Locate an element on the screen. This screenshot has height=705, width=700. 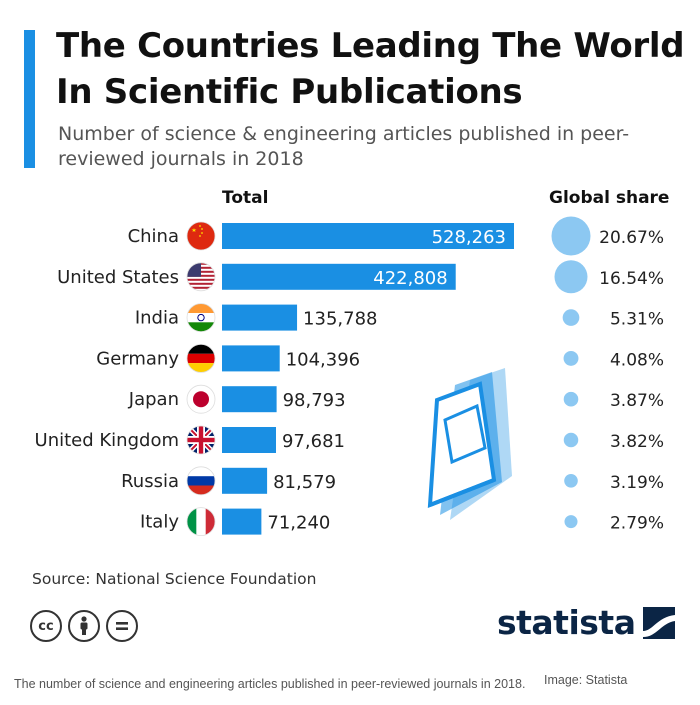
share-label: 3.82% is located at coordinates (637, 442).